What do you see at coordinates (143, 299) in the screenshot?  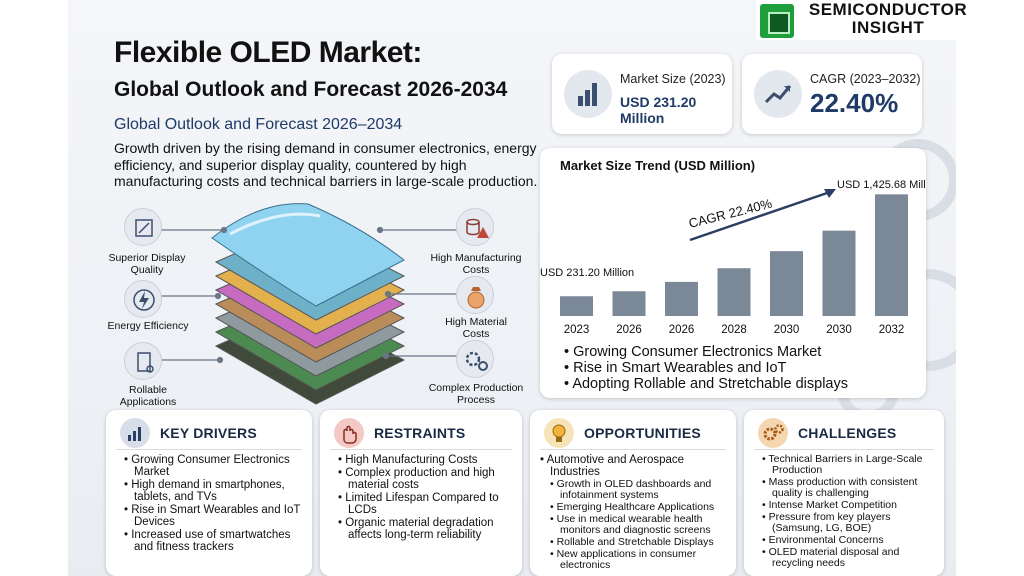 I see `energy-icon` at bounding box center [143, 299].